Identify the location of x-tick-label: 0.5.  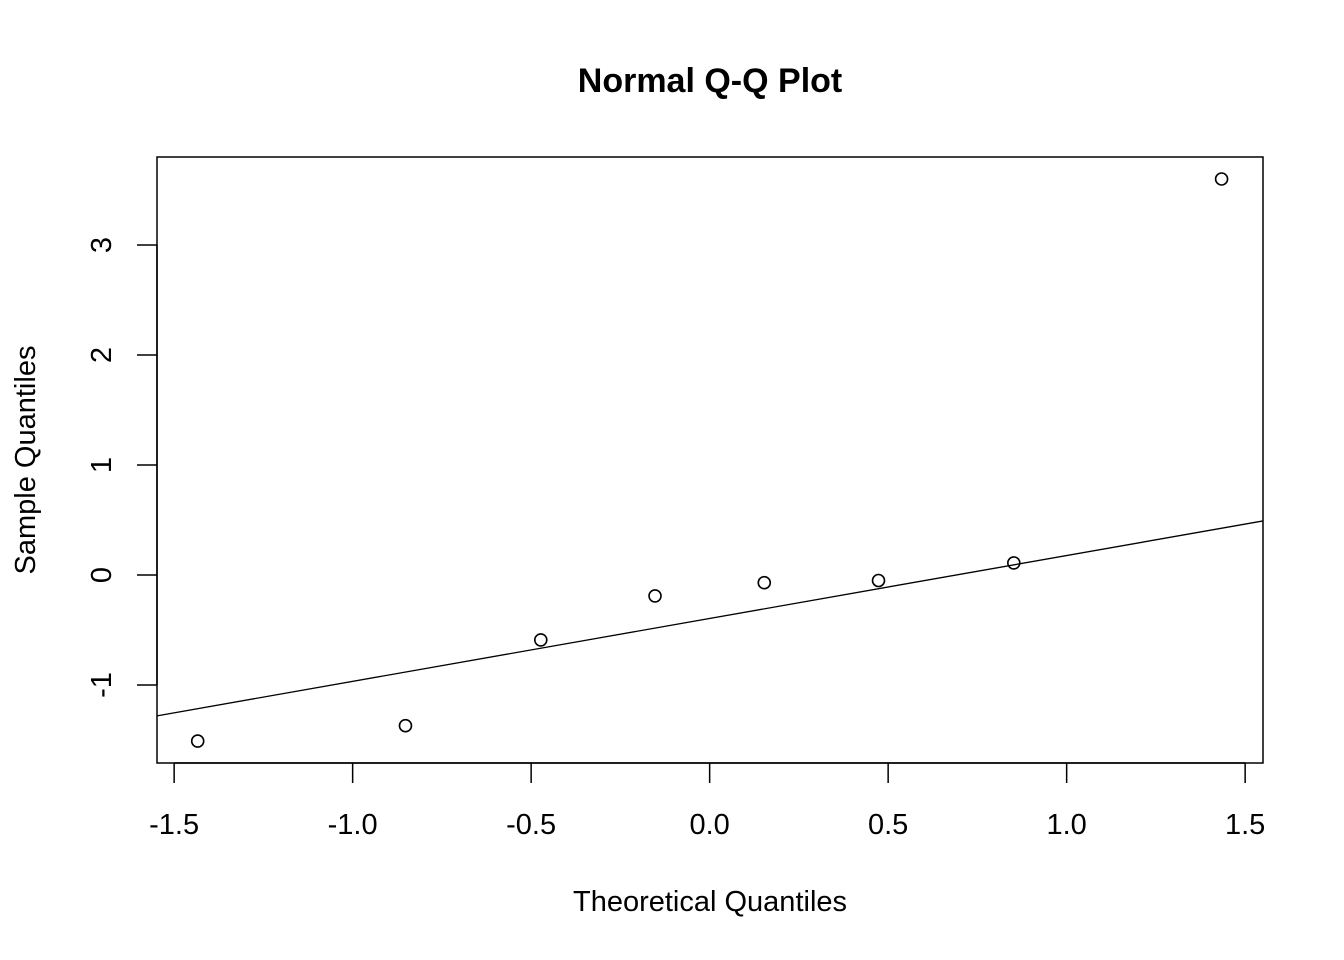
(888, 825).